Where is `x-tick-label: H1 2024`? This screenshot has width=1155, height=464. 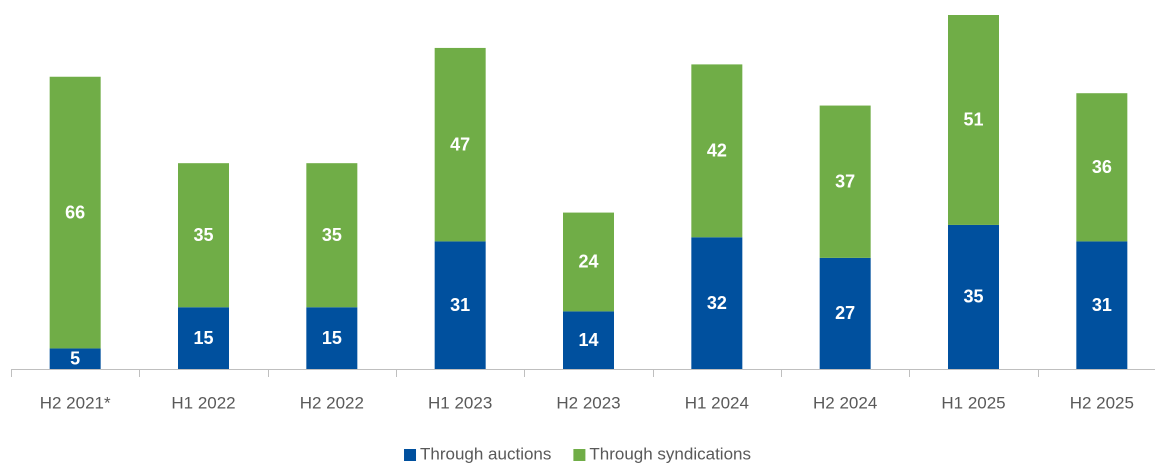
x-tick-label: H1 2024 is located at coordinates (717, 402).